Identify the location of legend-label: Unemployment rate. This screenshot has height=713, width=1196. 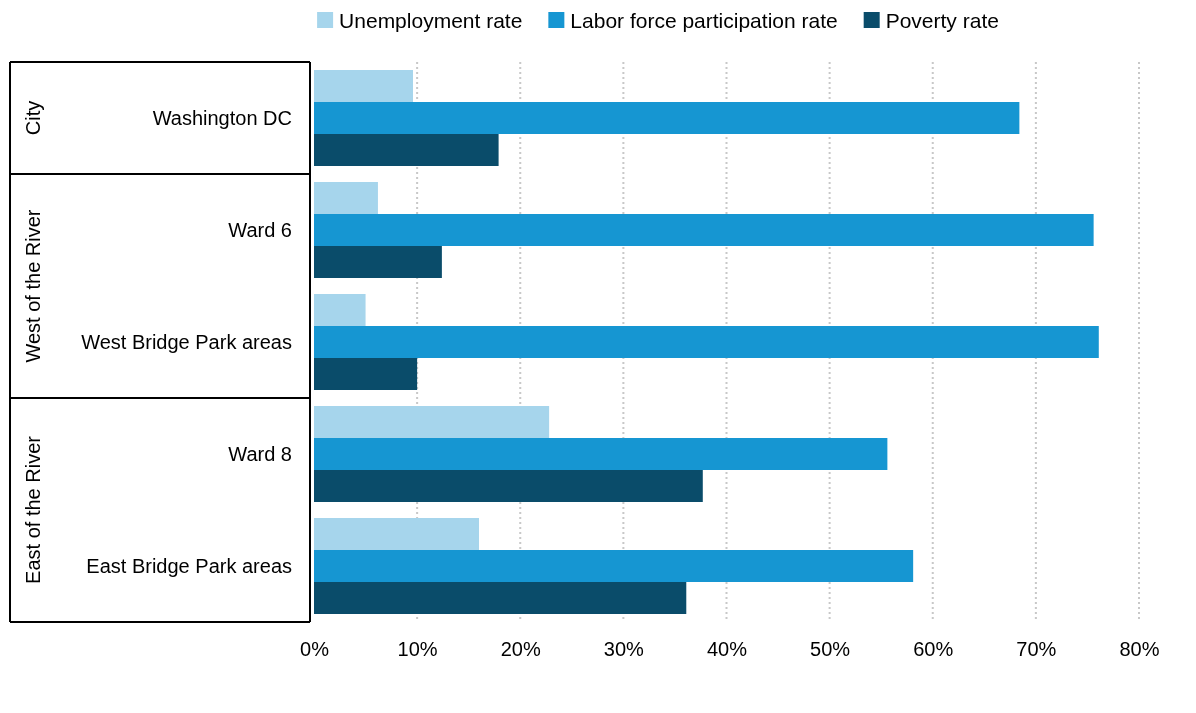
(431, 21).